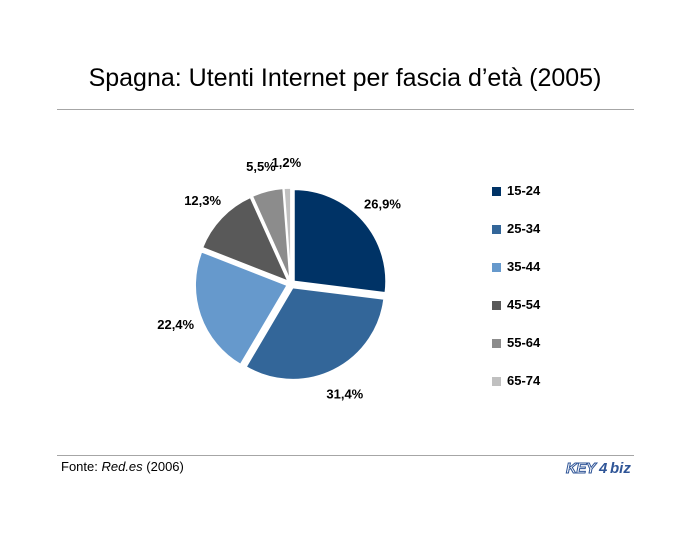  Describe the element at coordinates (344, 393) in the screenshot. I see `pie-label-25-34: 31,4%` at that location.